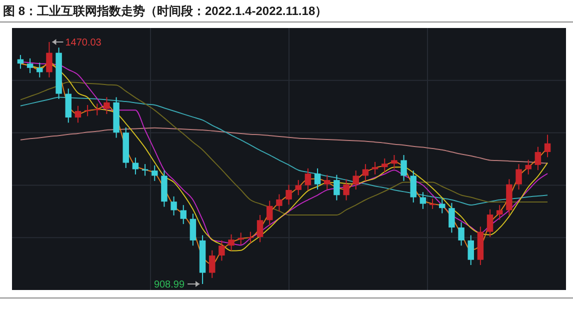 The height and width of the screenshot is (321, 573). Describe the element at coordinates (83, 43) in the screenshot. I see `annotation: 1470.03` at that location.